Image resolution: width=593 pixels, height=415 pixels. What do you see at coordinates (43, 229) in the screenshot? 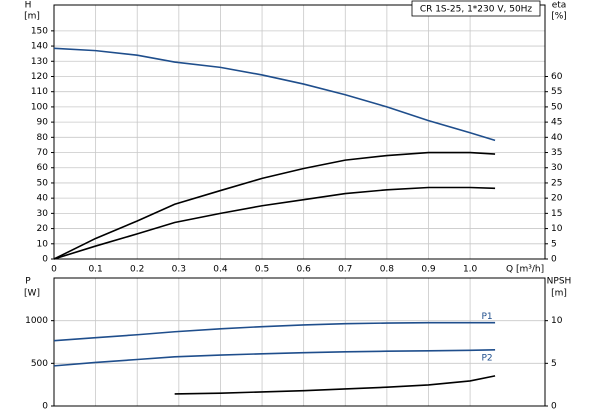
I see `y-tick-label: 20` at bounding box center [43, 229].